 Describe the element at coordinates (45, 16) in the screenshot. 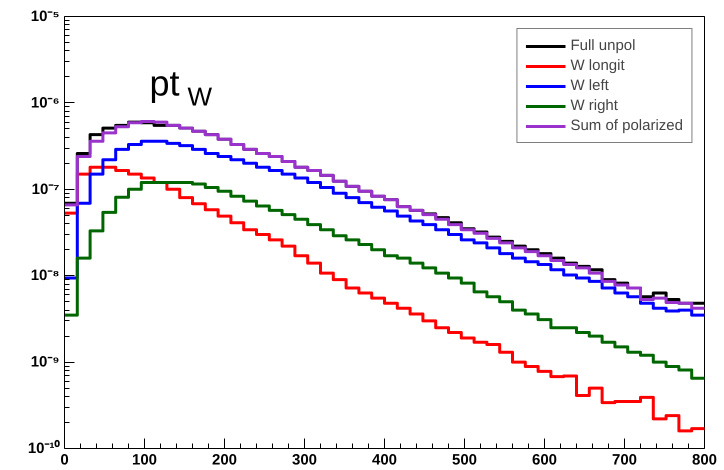

I see `y-tick-label: 10⁻⁵` at that location.